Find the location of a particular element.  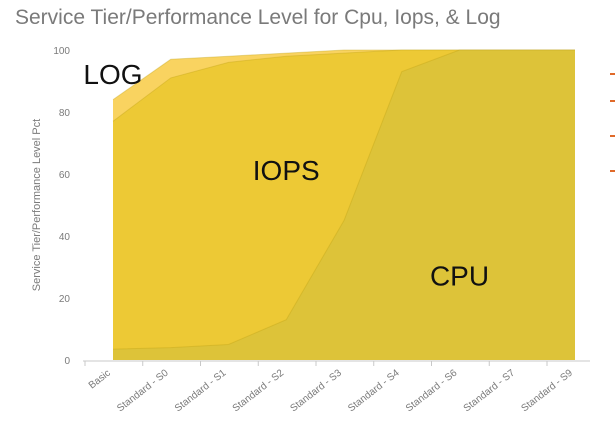

x-tick-label: Standard - S1 is located at coordinates (201, 390).